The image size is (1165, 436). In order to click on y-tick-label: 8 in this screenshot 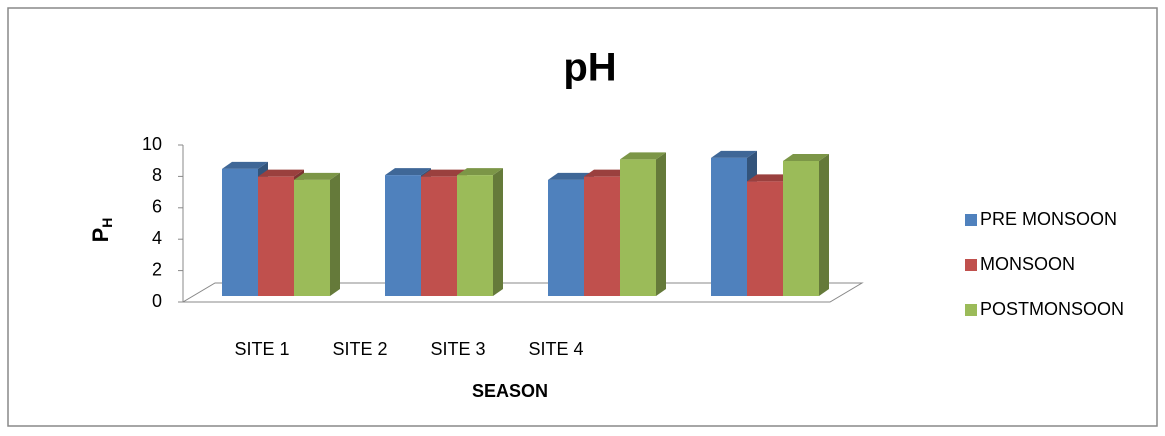, I will do `click(157, 175)`.